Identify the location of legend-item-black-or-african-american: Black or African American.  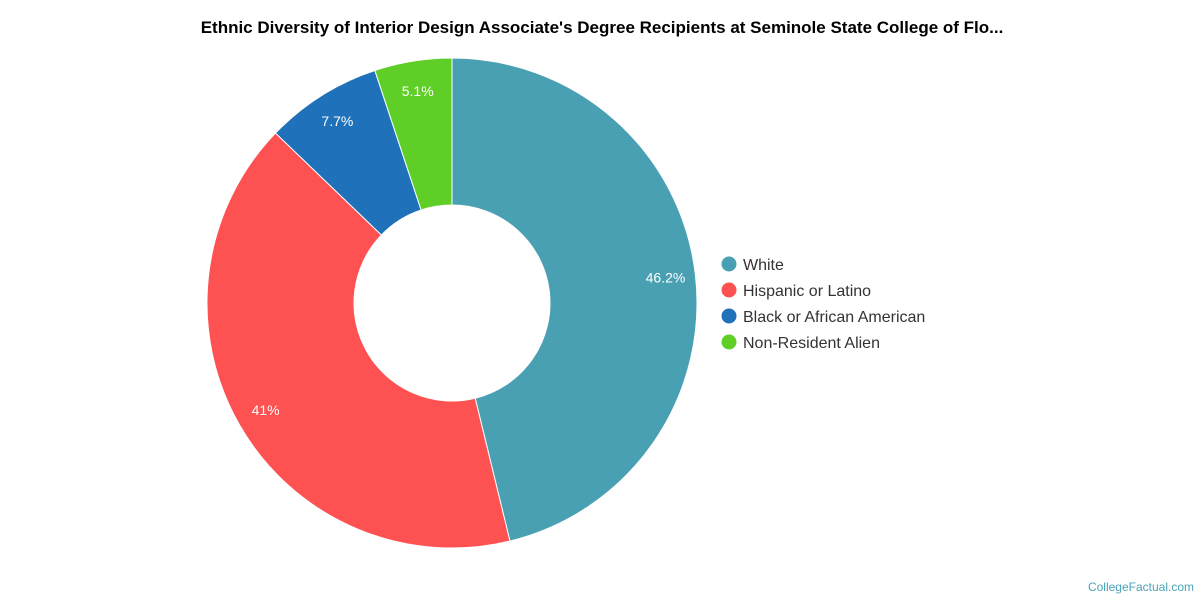
(823, 317).